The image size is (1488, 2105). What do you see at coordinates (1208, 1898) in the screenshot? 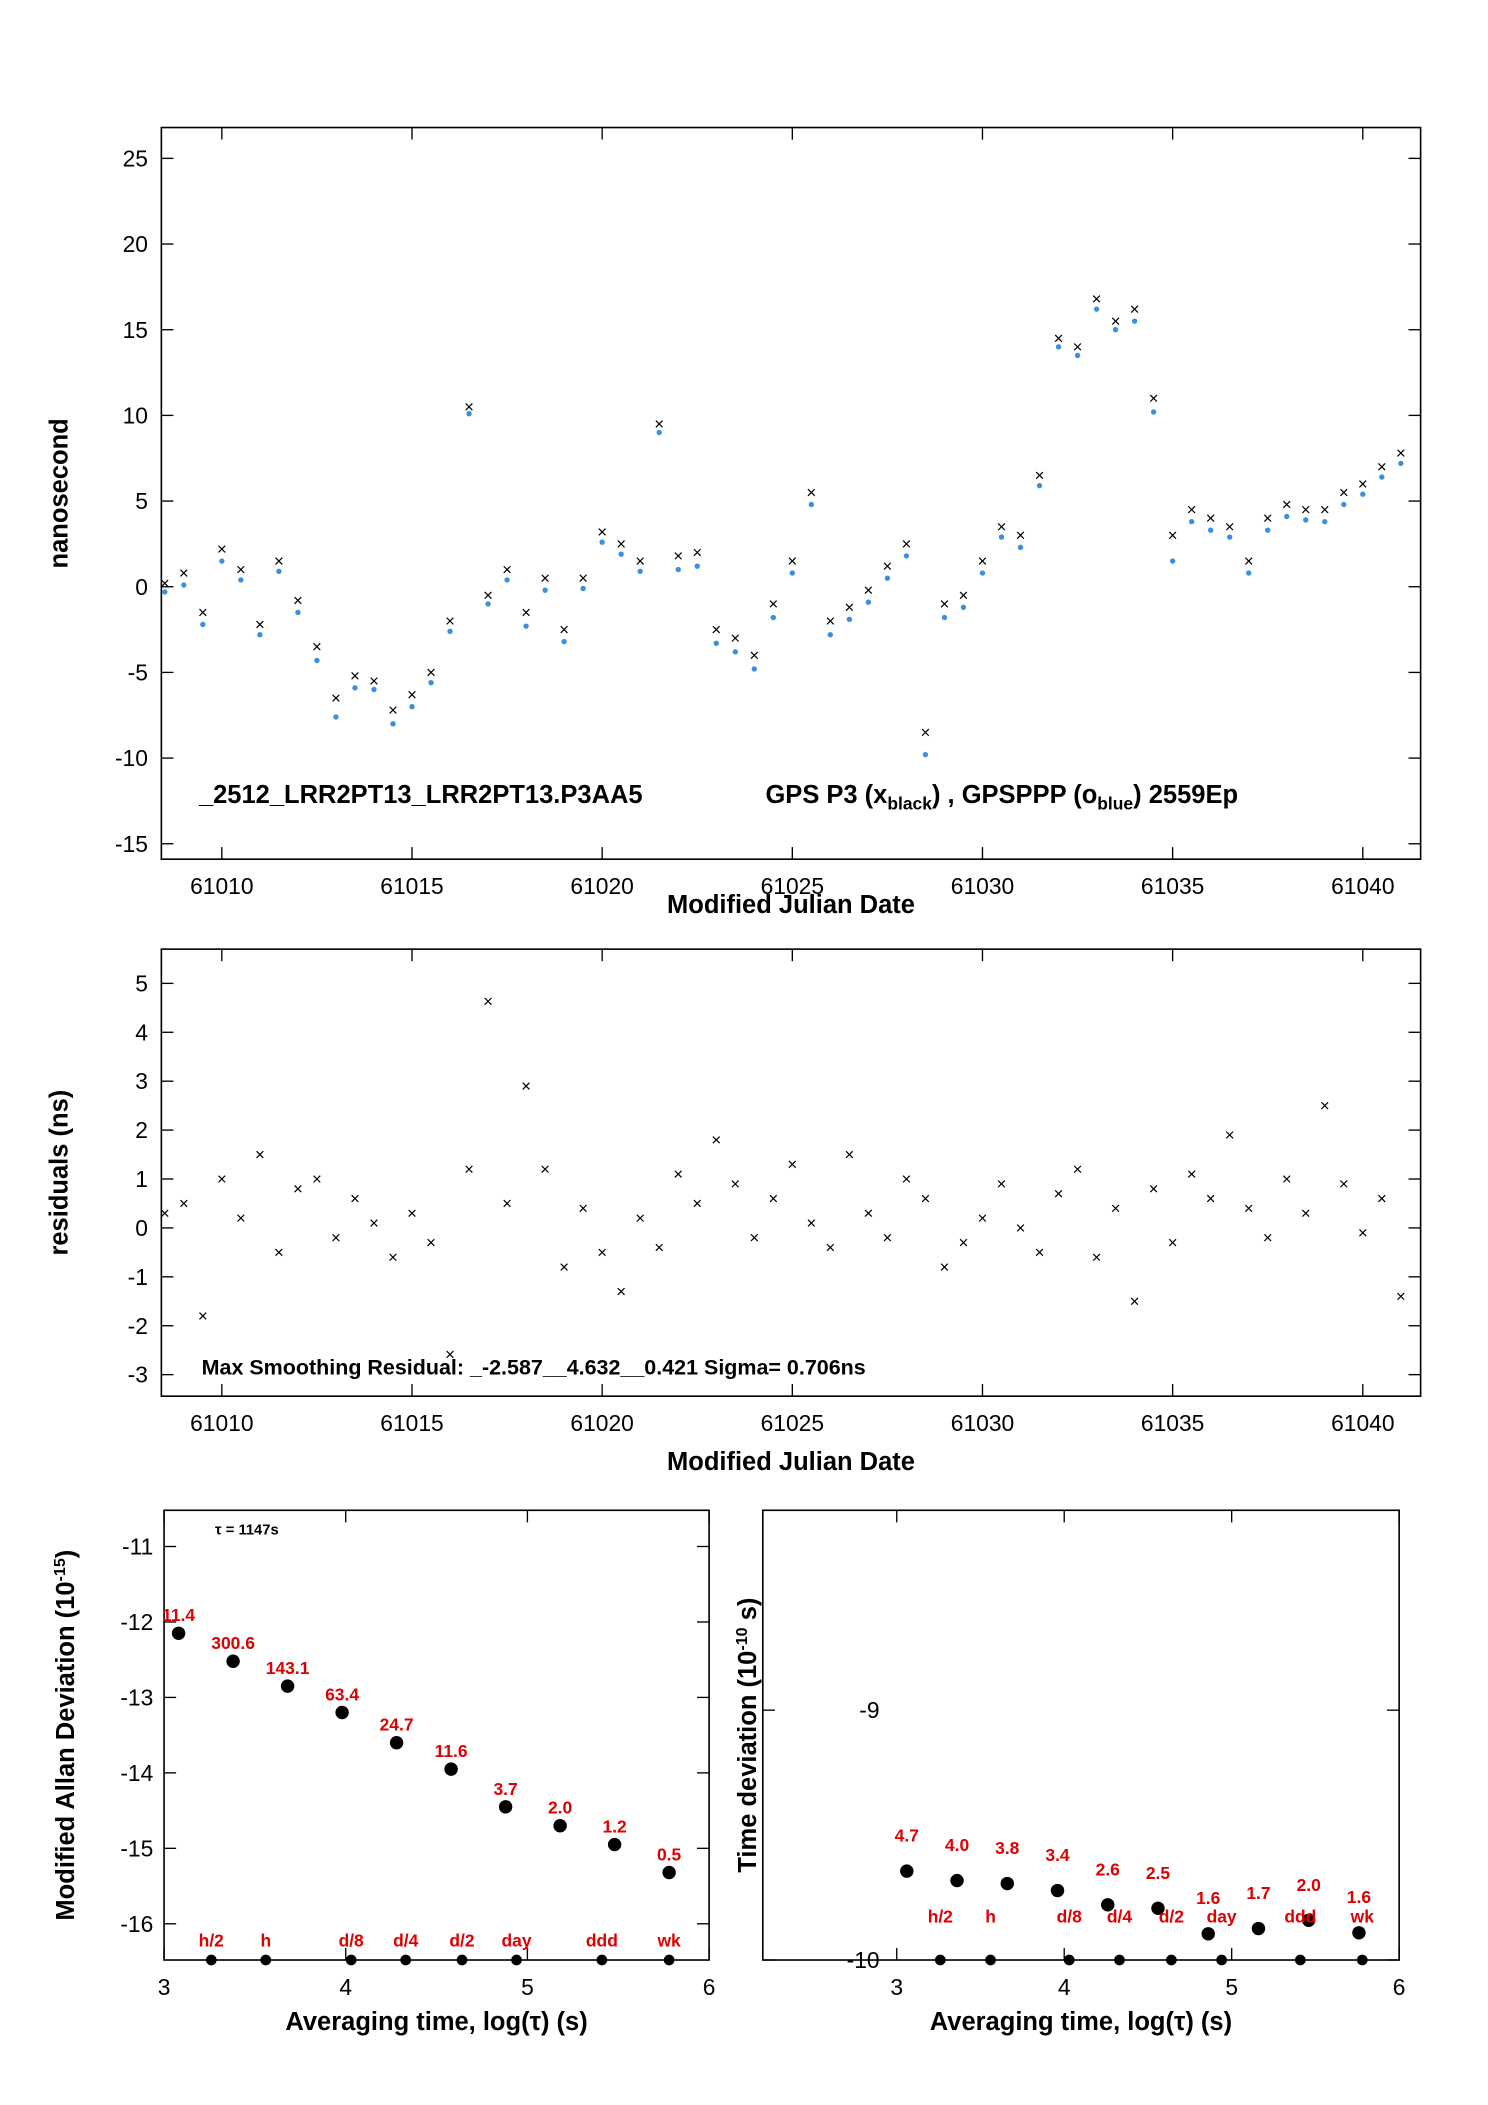
I see `point-note: 1.6` at bounding box center [1208, 1898].